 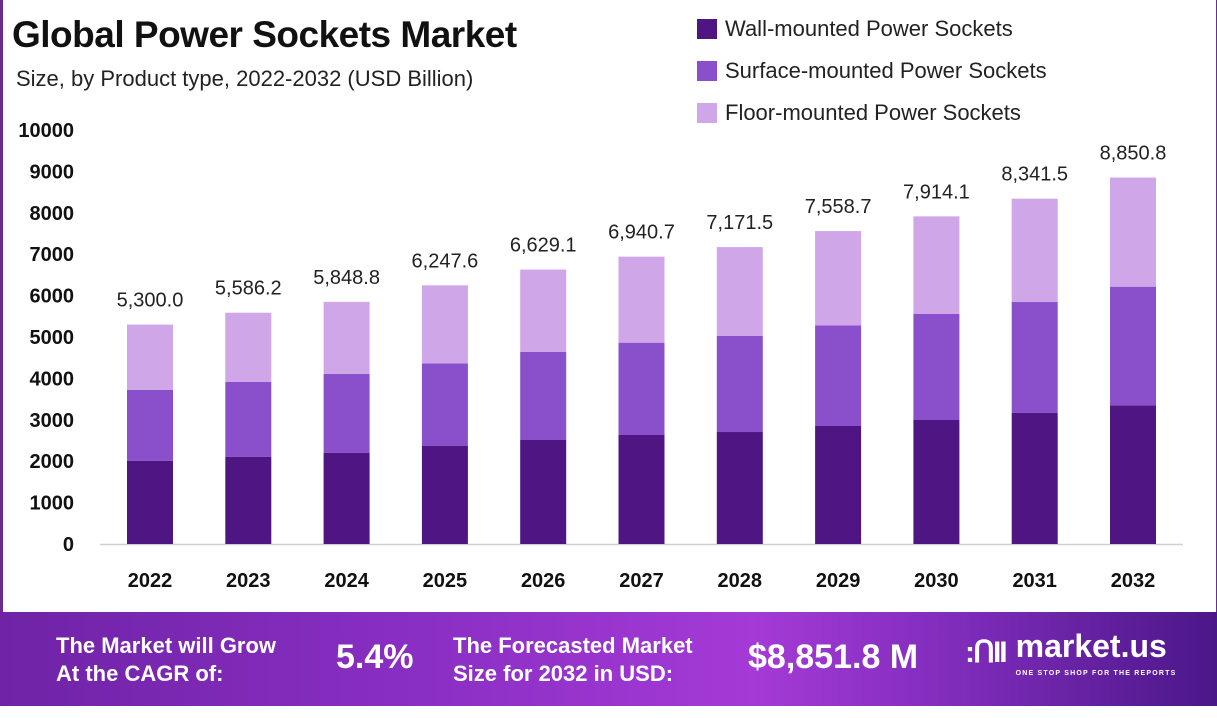 What do you see at coordinates (52, 462) in the screenshot?
I see `y-tick-label: 2000` at bounding box center [52, 462].